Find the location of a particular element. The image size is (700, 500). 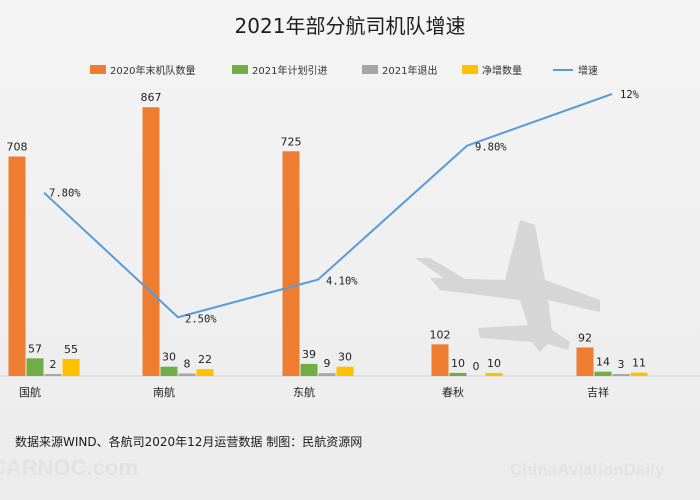

category-label-4: 春秋 is located at coordinates (453, 392).